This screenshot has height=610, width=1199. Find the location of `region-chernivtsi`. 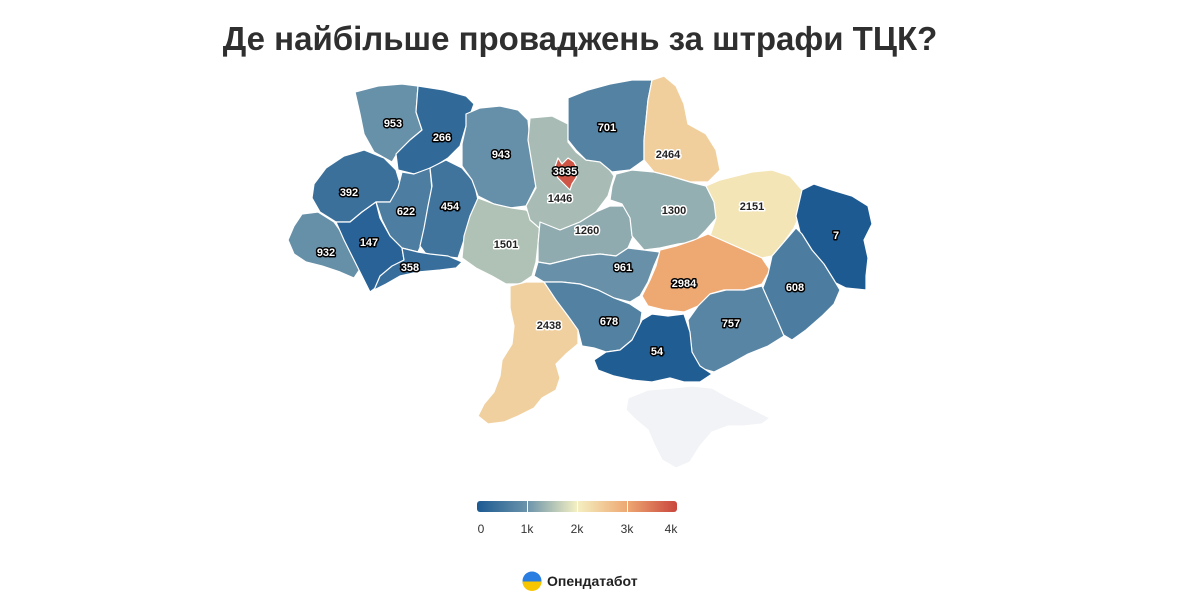

region-chernivtsi is located at coordinates (418, 269).